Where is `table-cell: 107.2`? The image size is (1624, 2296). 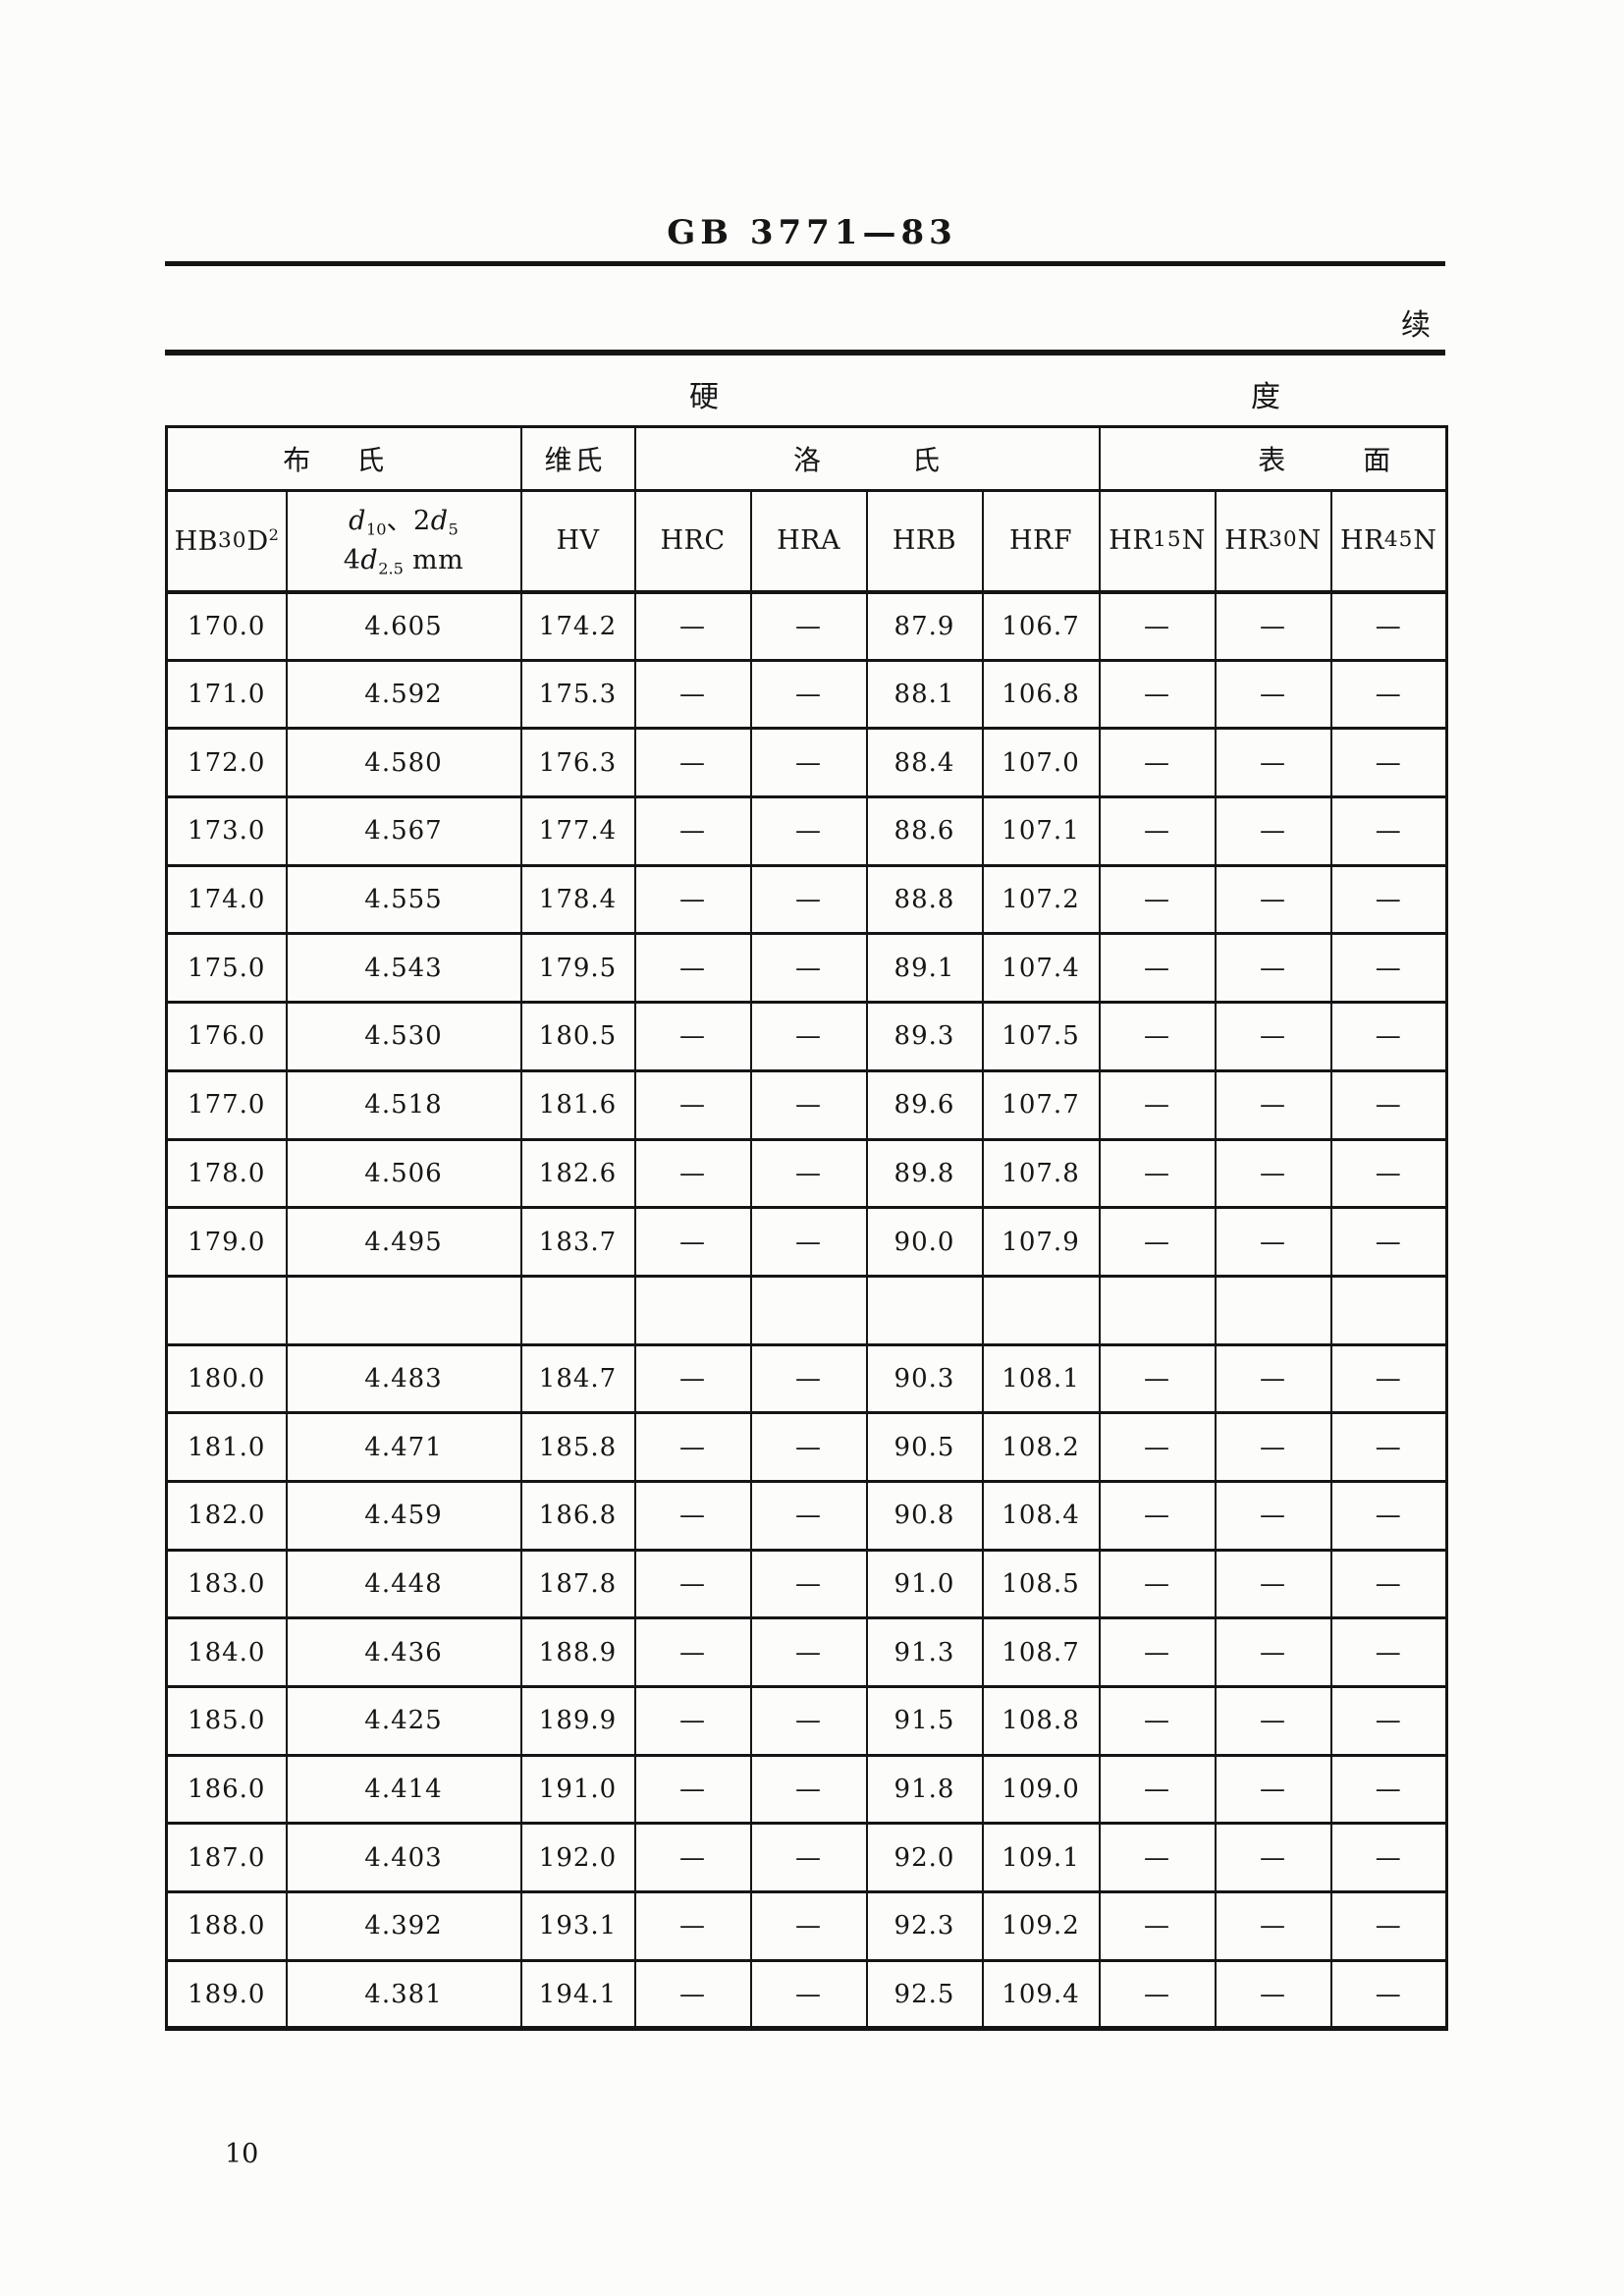
table-cell: 107.2 is located at coordinates (1041, 900).